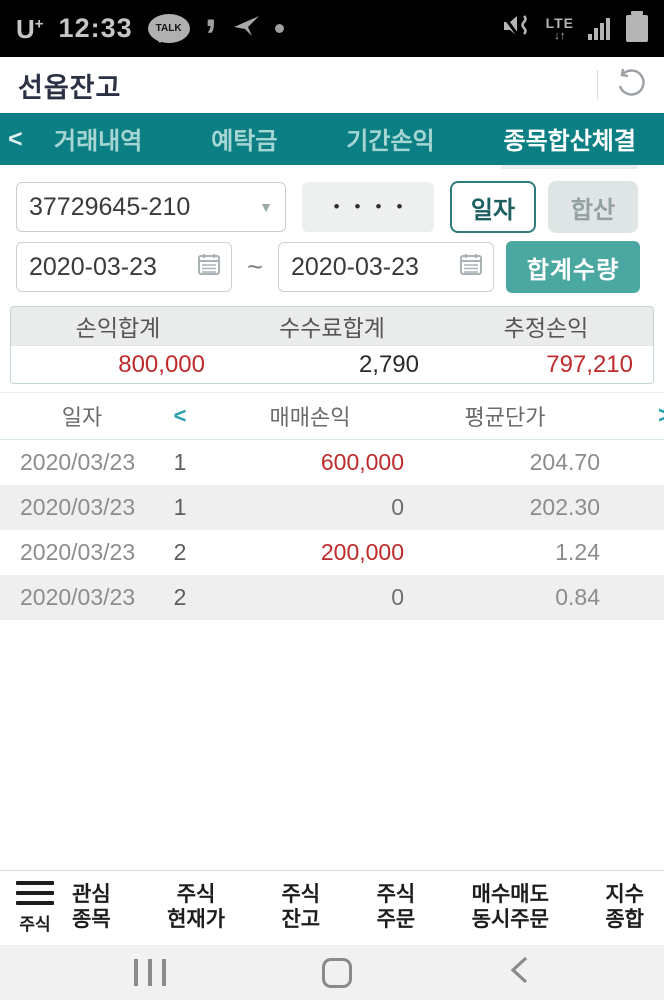 Image resolution: width=664 pixels, height=1000 pixels. What do you see at coordinates (493, 207) in the screenshot?
I see `by-date-button: 일자` at bounding box center [493, 207].